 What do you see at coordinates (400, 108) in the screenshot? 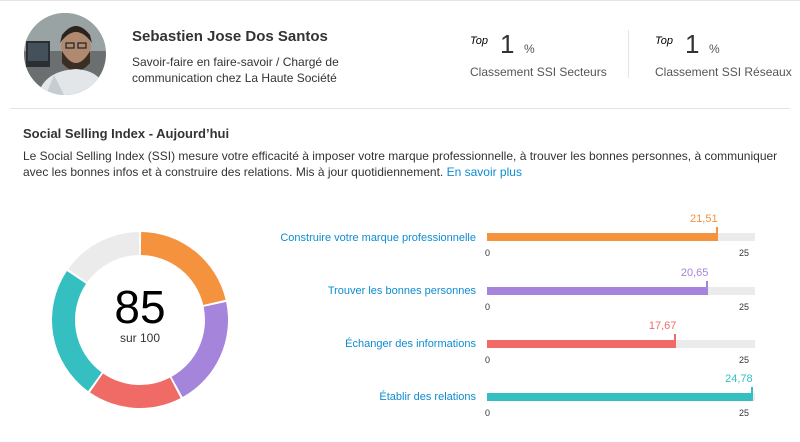
I see `section-divider` at bounding box center [400, 108].